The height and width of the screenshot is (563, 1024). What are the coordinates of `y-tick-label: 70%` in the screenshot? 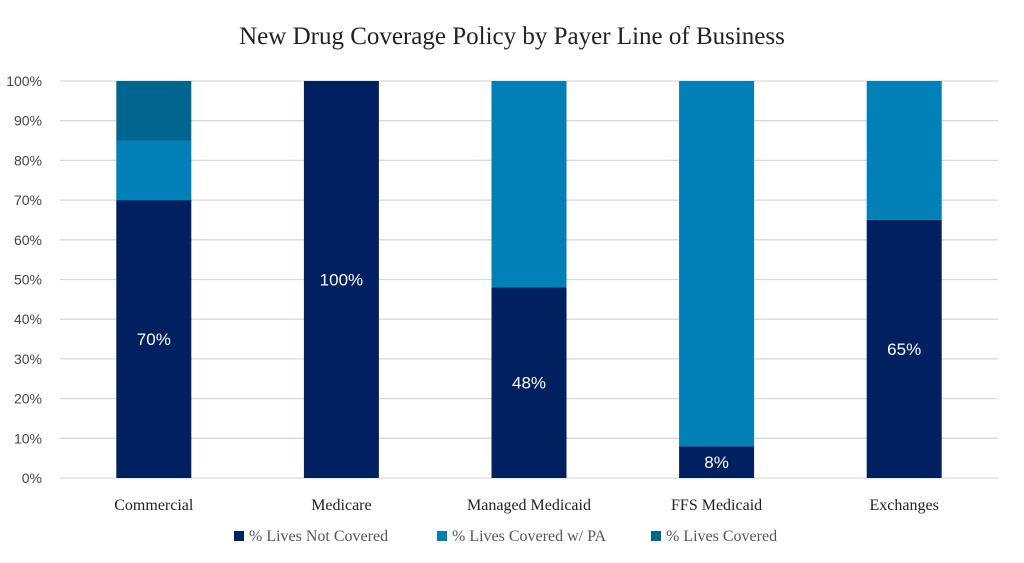 It's located at (28, 200).